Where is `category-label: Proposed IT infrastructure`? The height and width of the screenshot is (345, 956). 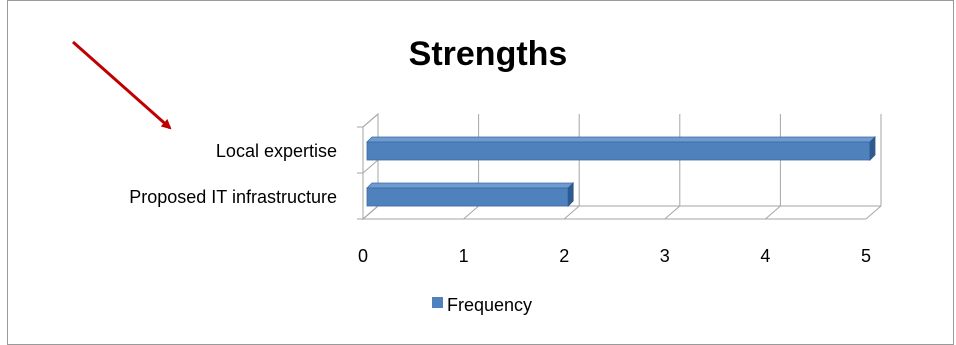 category-label: Proposed IT infrastructure is located at coordinates (233, 197).